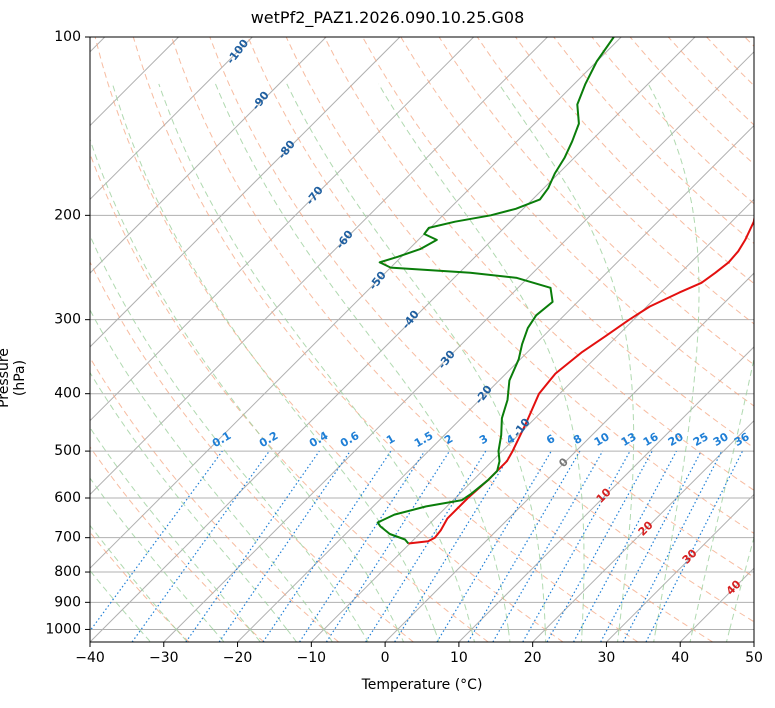  I want to click on y-tick-label: 1000, so click(63, 629).